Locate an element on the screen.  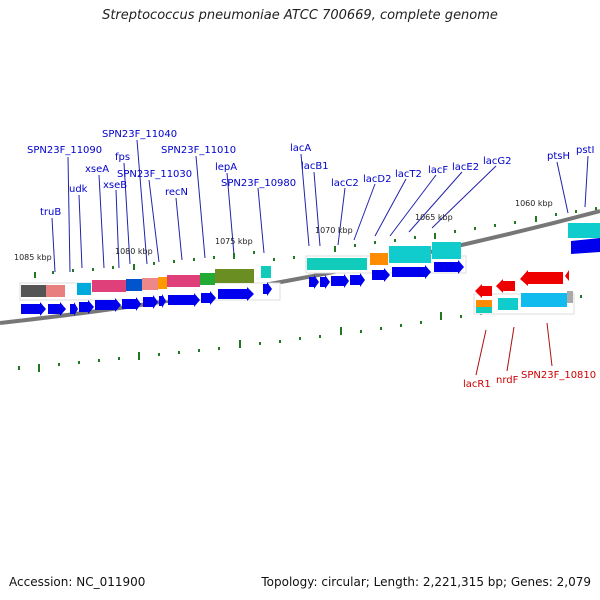
gene-label-lacT2: lacT2 is located at coordinates (408, 174).